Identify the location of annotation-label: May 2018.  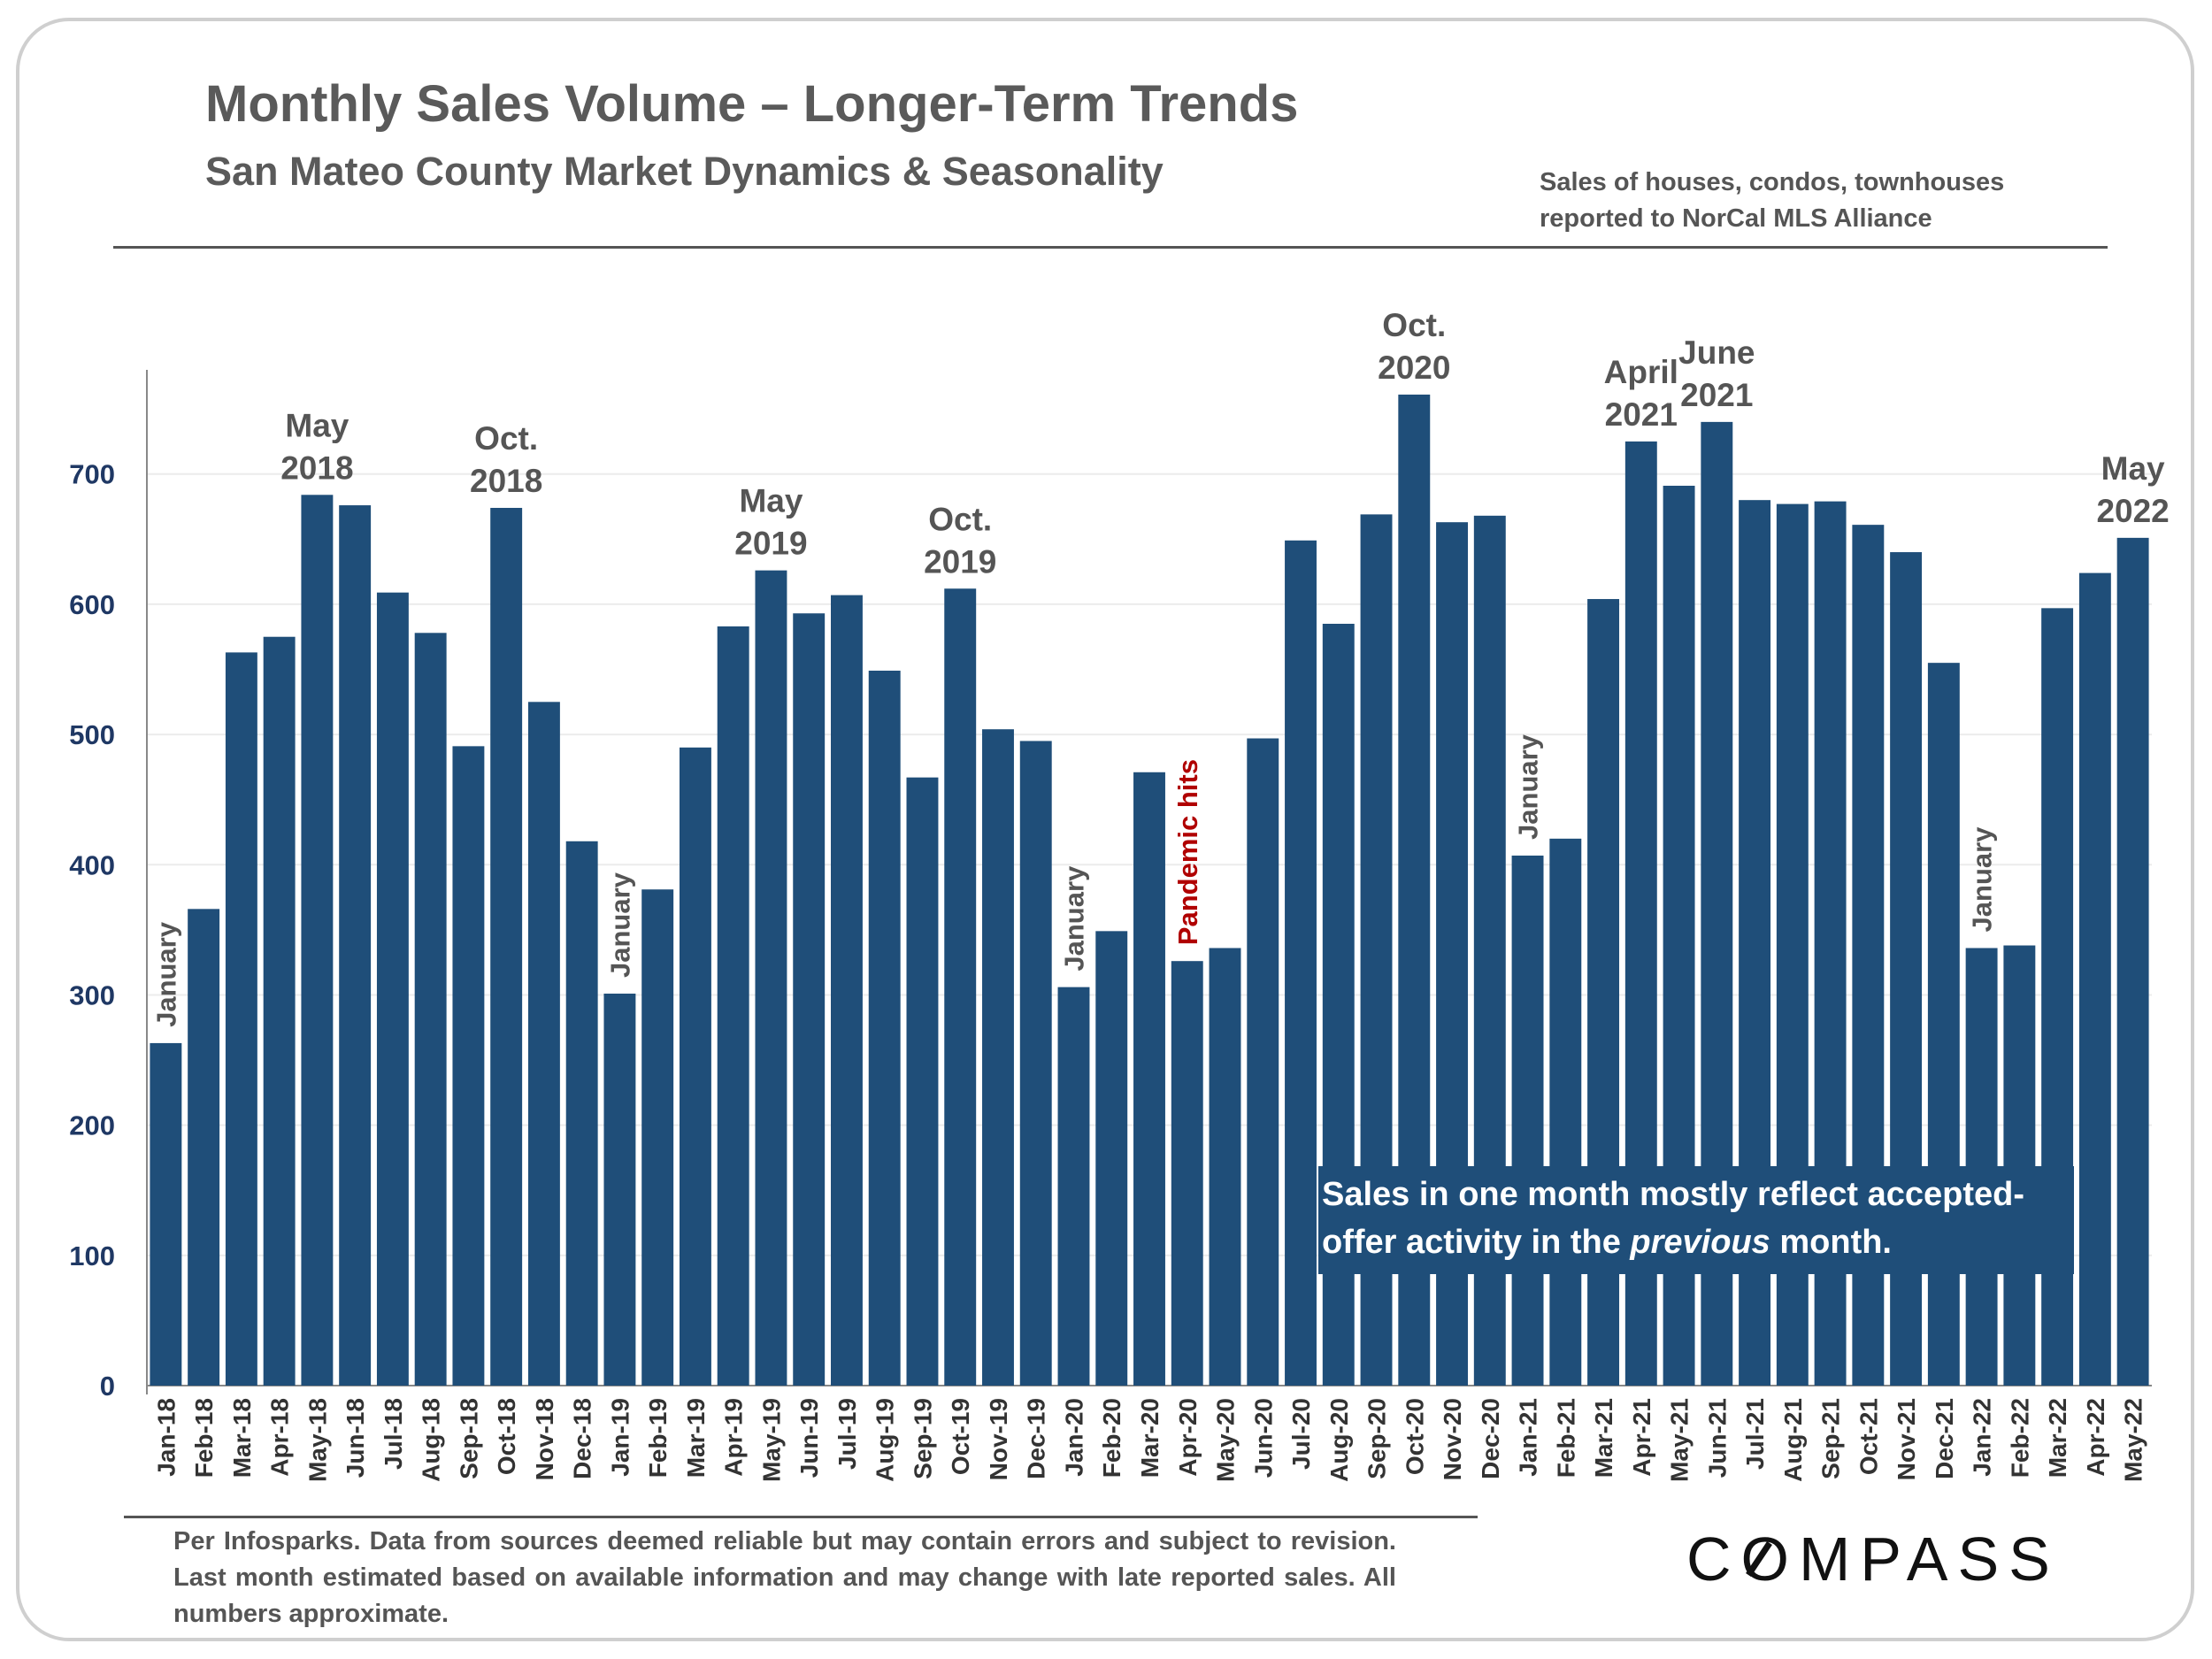
(317, 447).